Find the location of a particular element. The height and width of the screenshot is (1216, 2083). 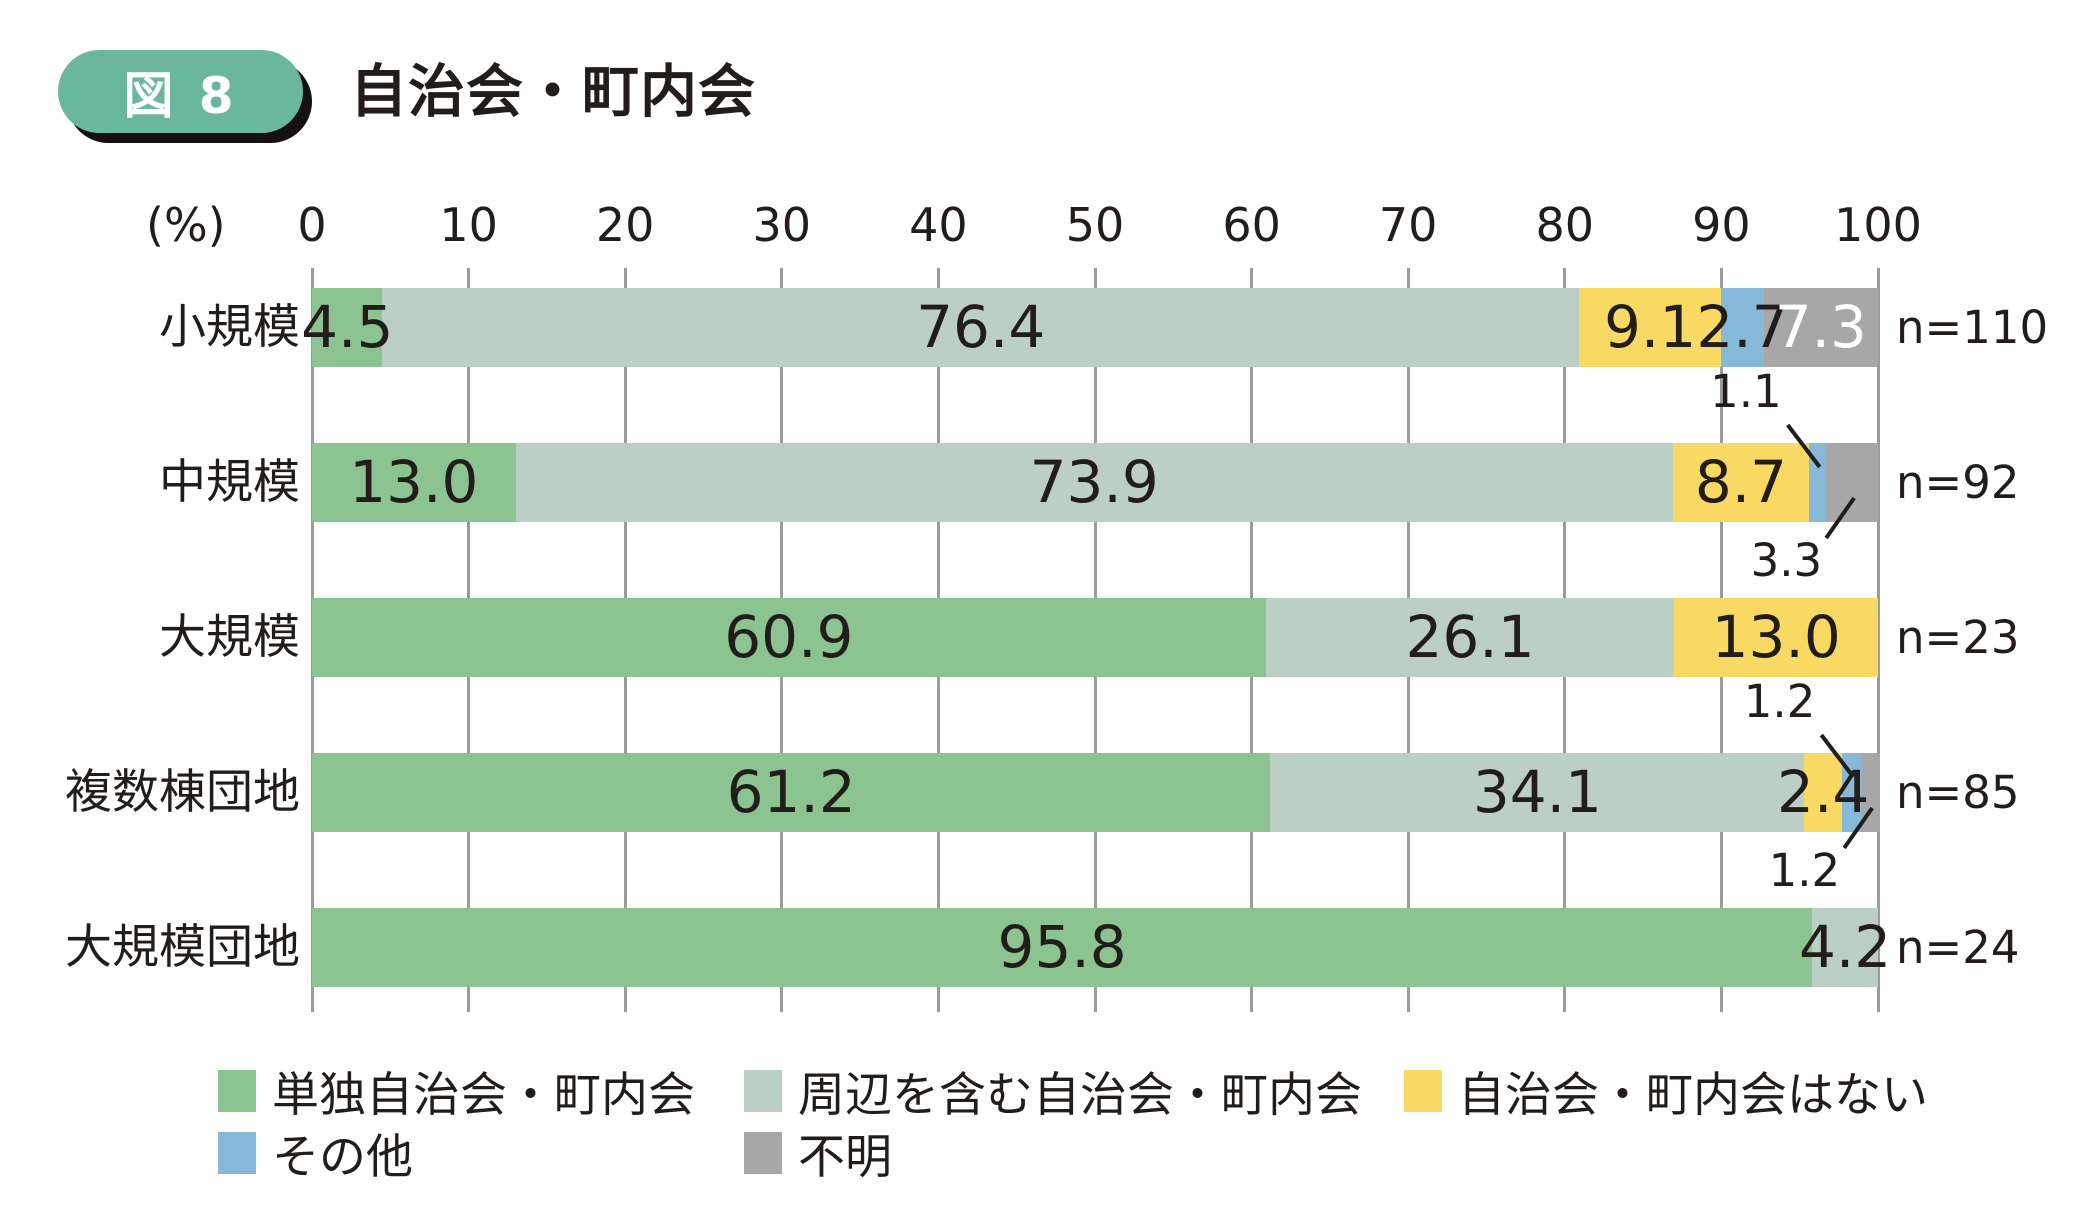

legend-label: 自治会・町内会はない is located at coordinates (1693, 1095).